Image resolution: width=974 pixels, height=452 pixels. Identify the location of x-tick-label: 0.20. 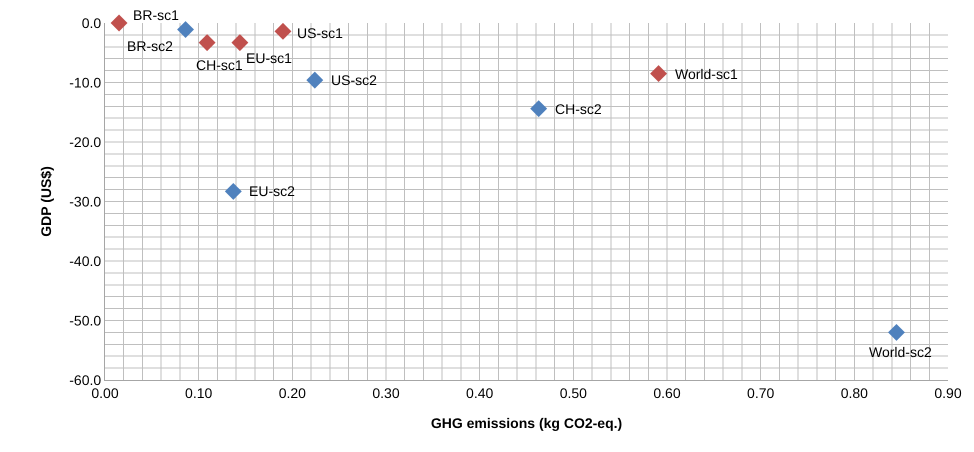
(292, 392).